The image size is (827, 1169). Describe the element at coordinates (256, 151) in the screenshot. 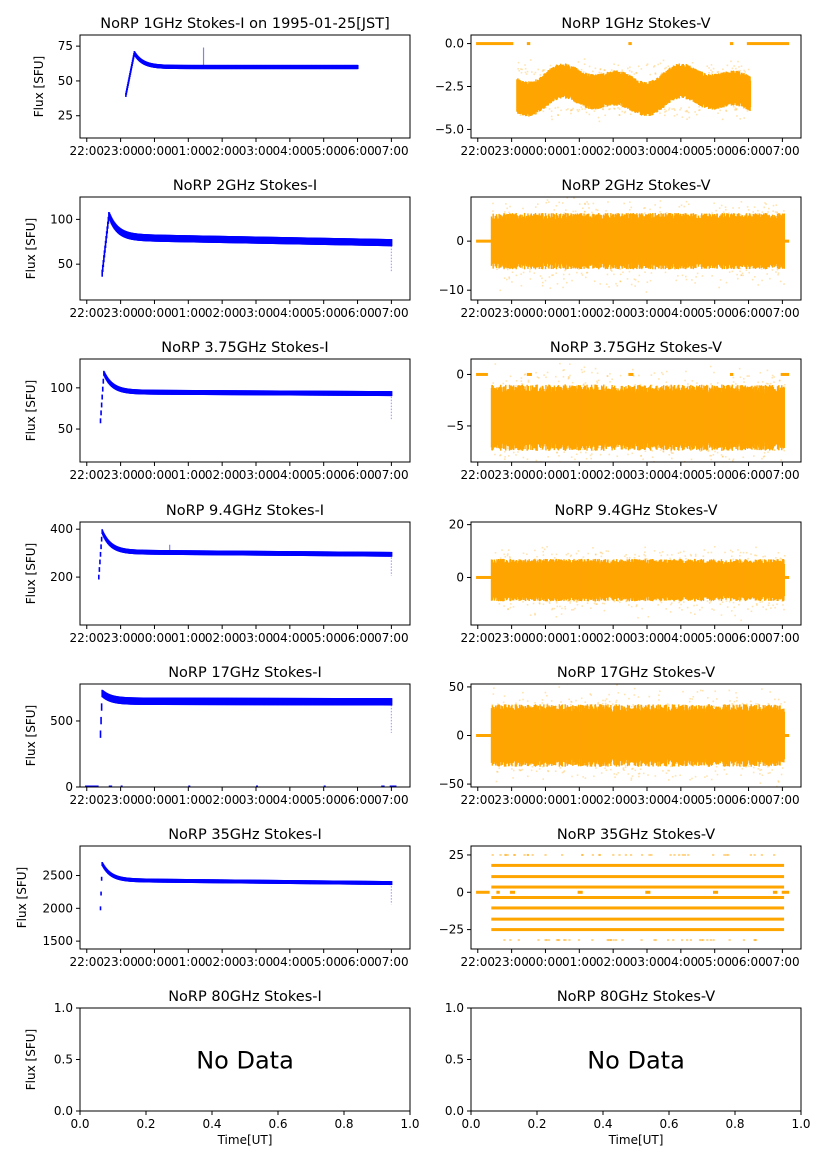

I see `x-tick-label: 03:00` at that location.